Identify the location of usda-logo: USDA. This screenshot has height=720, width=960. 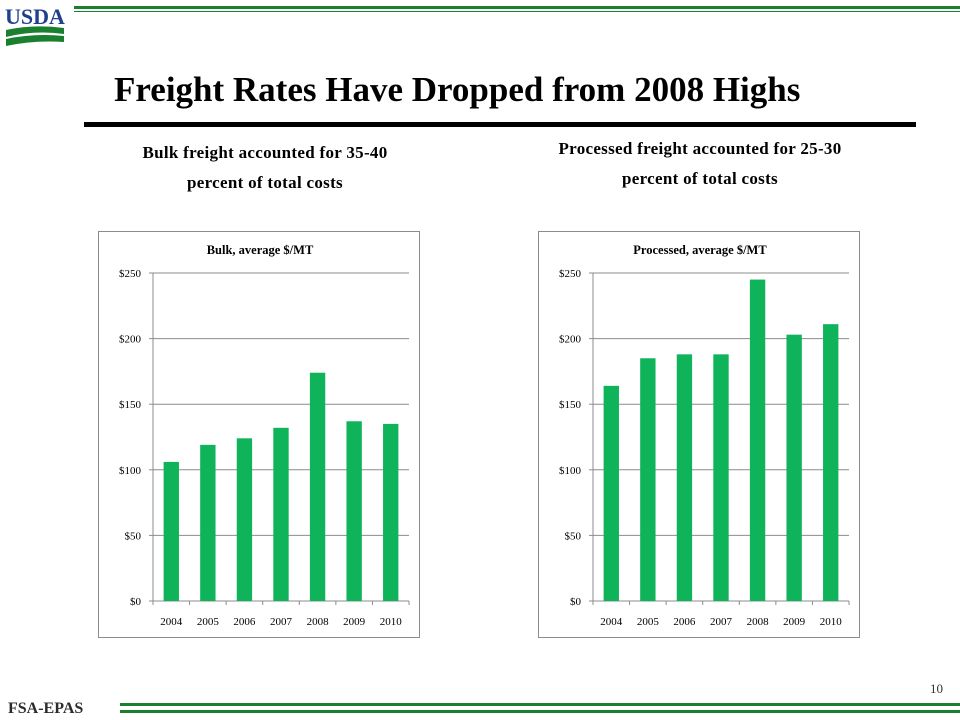
(35, 26).